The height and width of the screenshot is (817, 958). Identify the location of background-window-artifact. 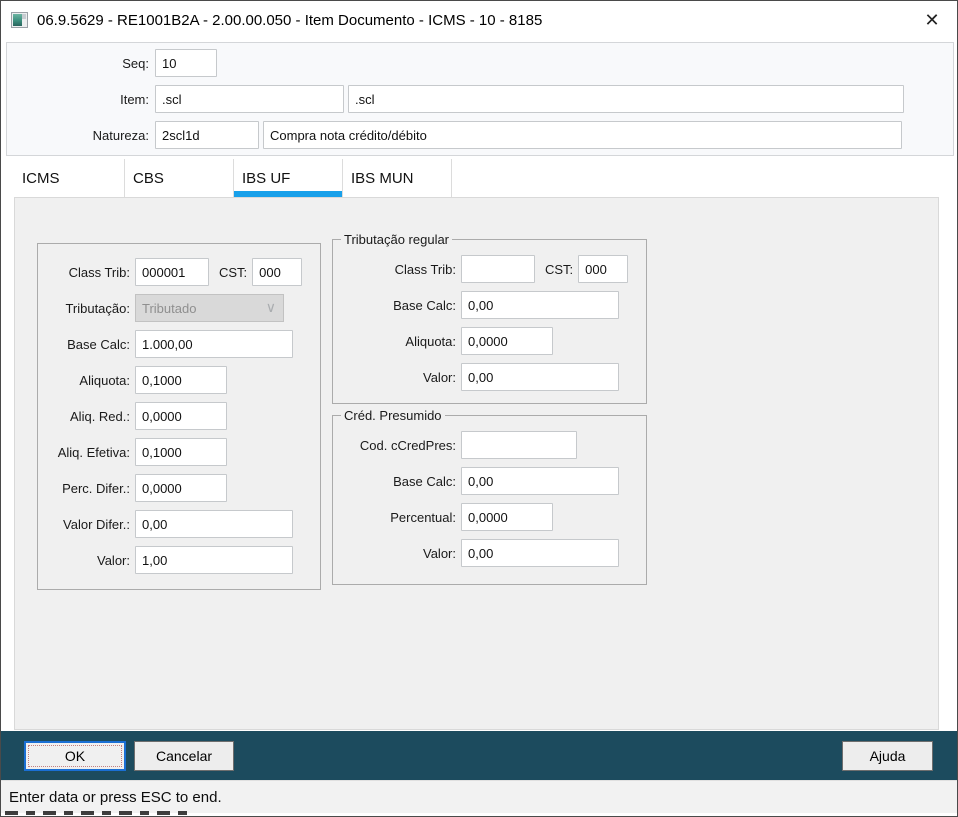
(100, 813).